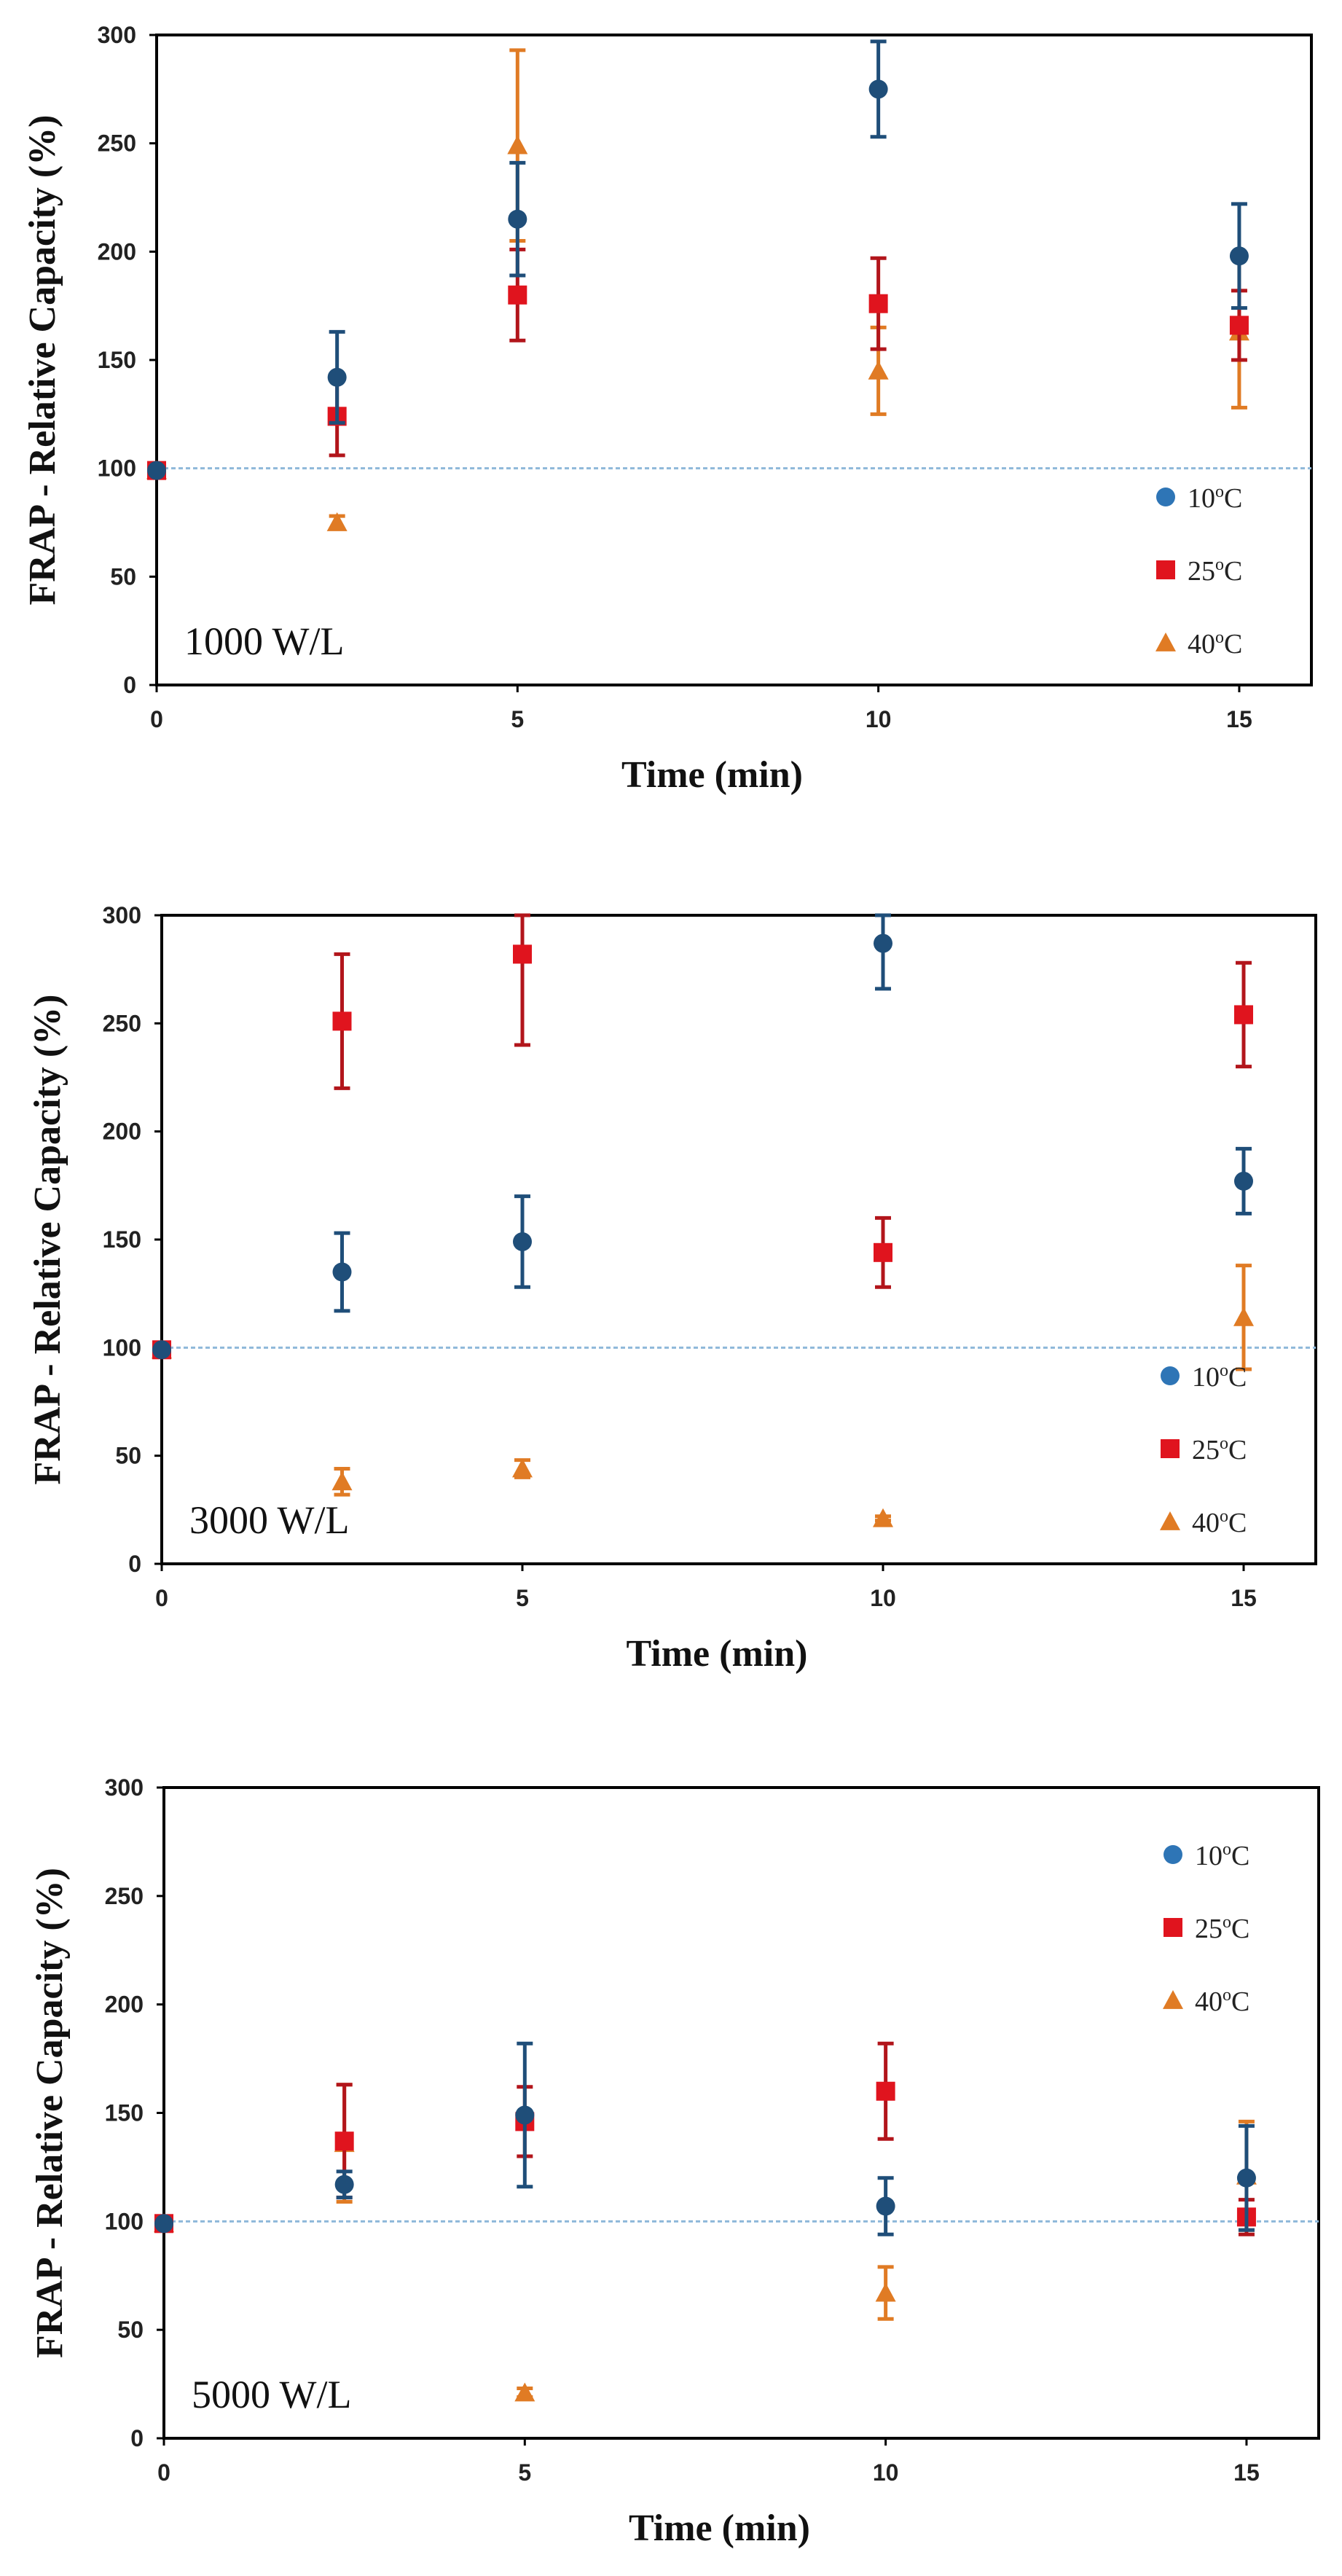 This screenshot has width=1342, height=2576. Describe the element at coordinates (264, 641) in the screenshot. I see `panel-annotation: 1000 W/L` at that location.